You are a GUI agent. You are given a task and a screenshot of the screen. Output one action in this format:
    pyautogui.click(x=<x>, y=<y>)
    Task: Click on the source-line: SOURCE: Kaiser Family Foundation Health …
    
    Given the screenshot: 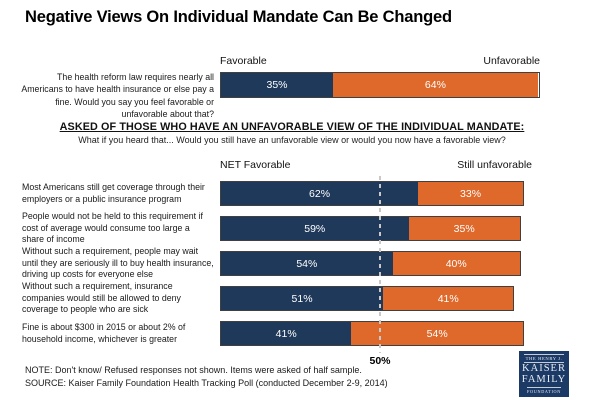 What is the action you would take?
    pyautogui.click(x=206, y=383)
    